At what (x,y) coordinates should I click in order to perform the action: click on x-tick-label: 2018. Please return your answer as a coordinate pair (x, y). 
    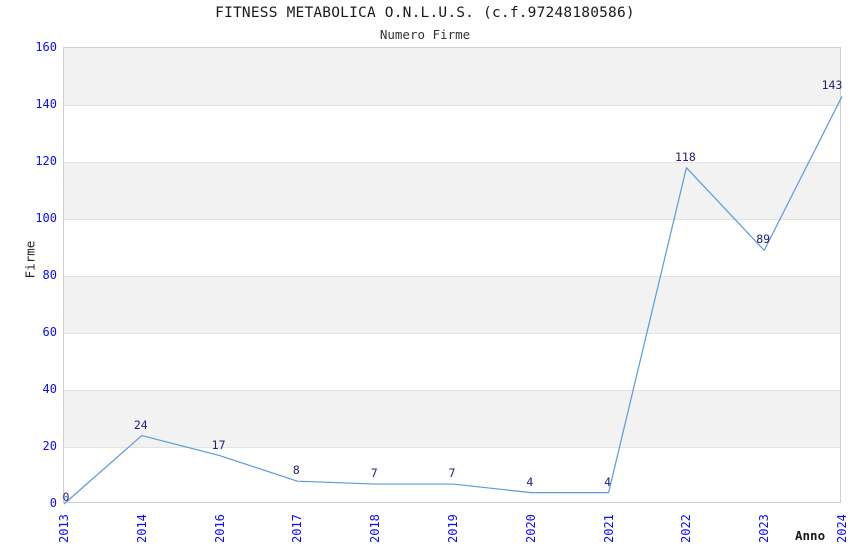
    Looking at the image, I should click on (375, 528).